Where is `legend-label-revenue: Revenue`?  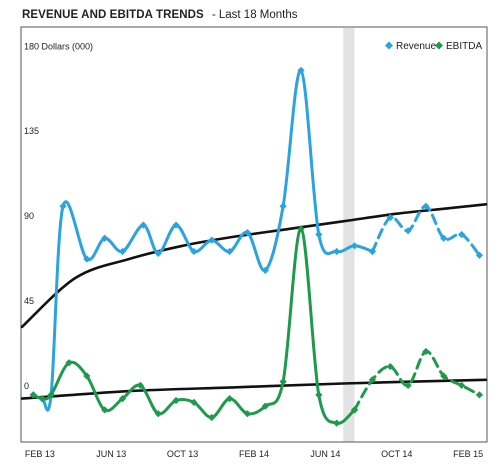
legend-label-revenue: Revenue is located at coordinates (416, 46).